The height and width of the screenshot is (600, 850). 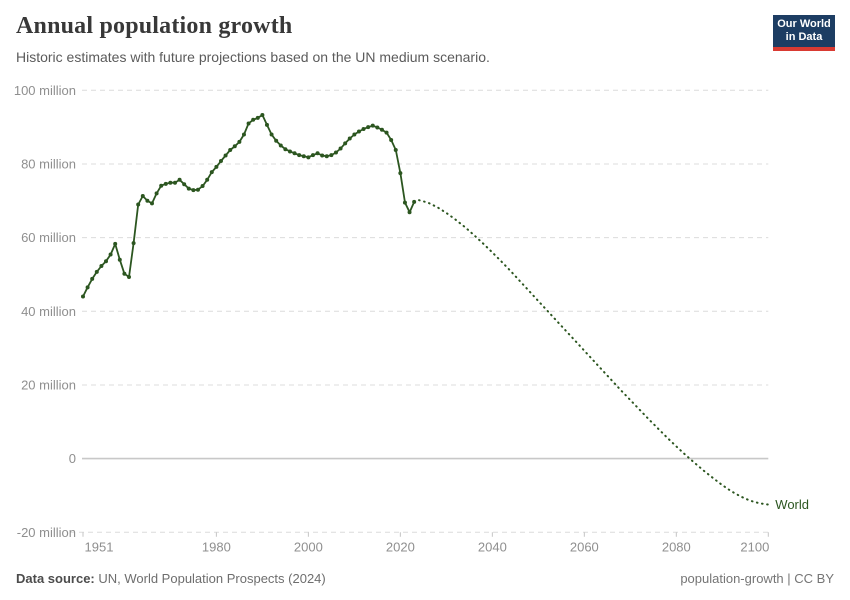 I want to click on owid-logo-line2: in Data, so click(x=804, y=37).